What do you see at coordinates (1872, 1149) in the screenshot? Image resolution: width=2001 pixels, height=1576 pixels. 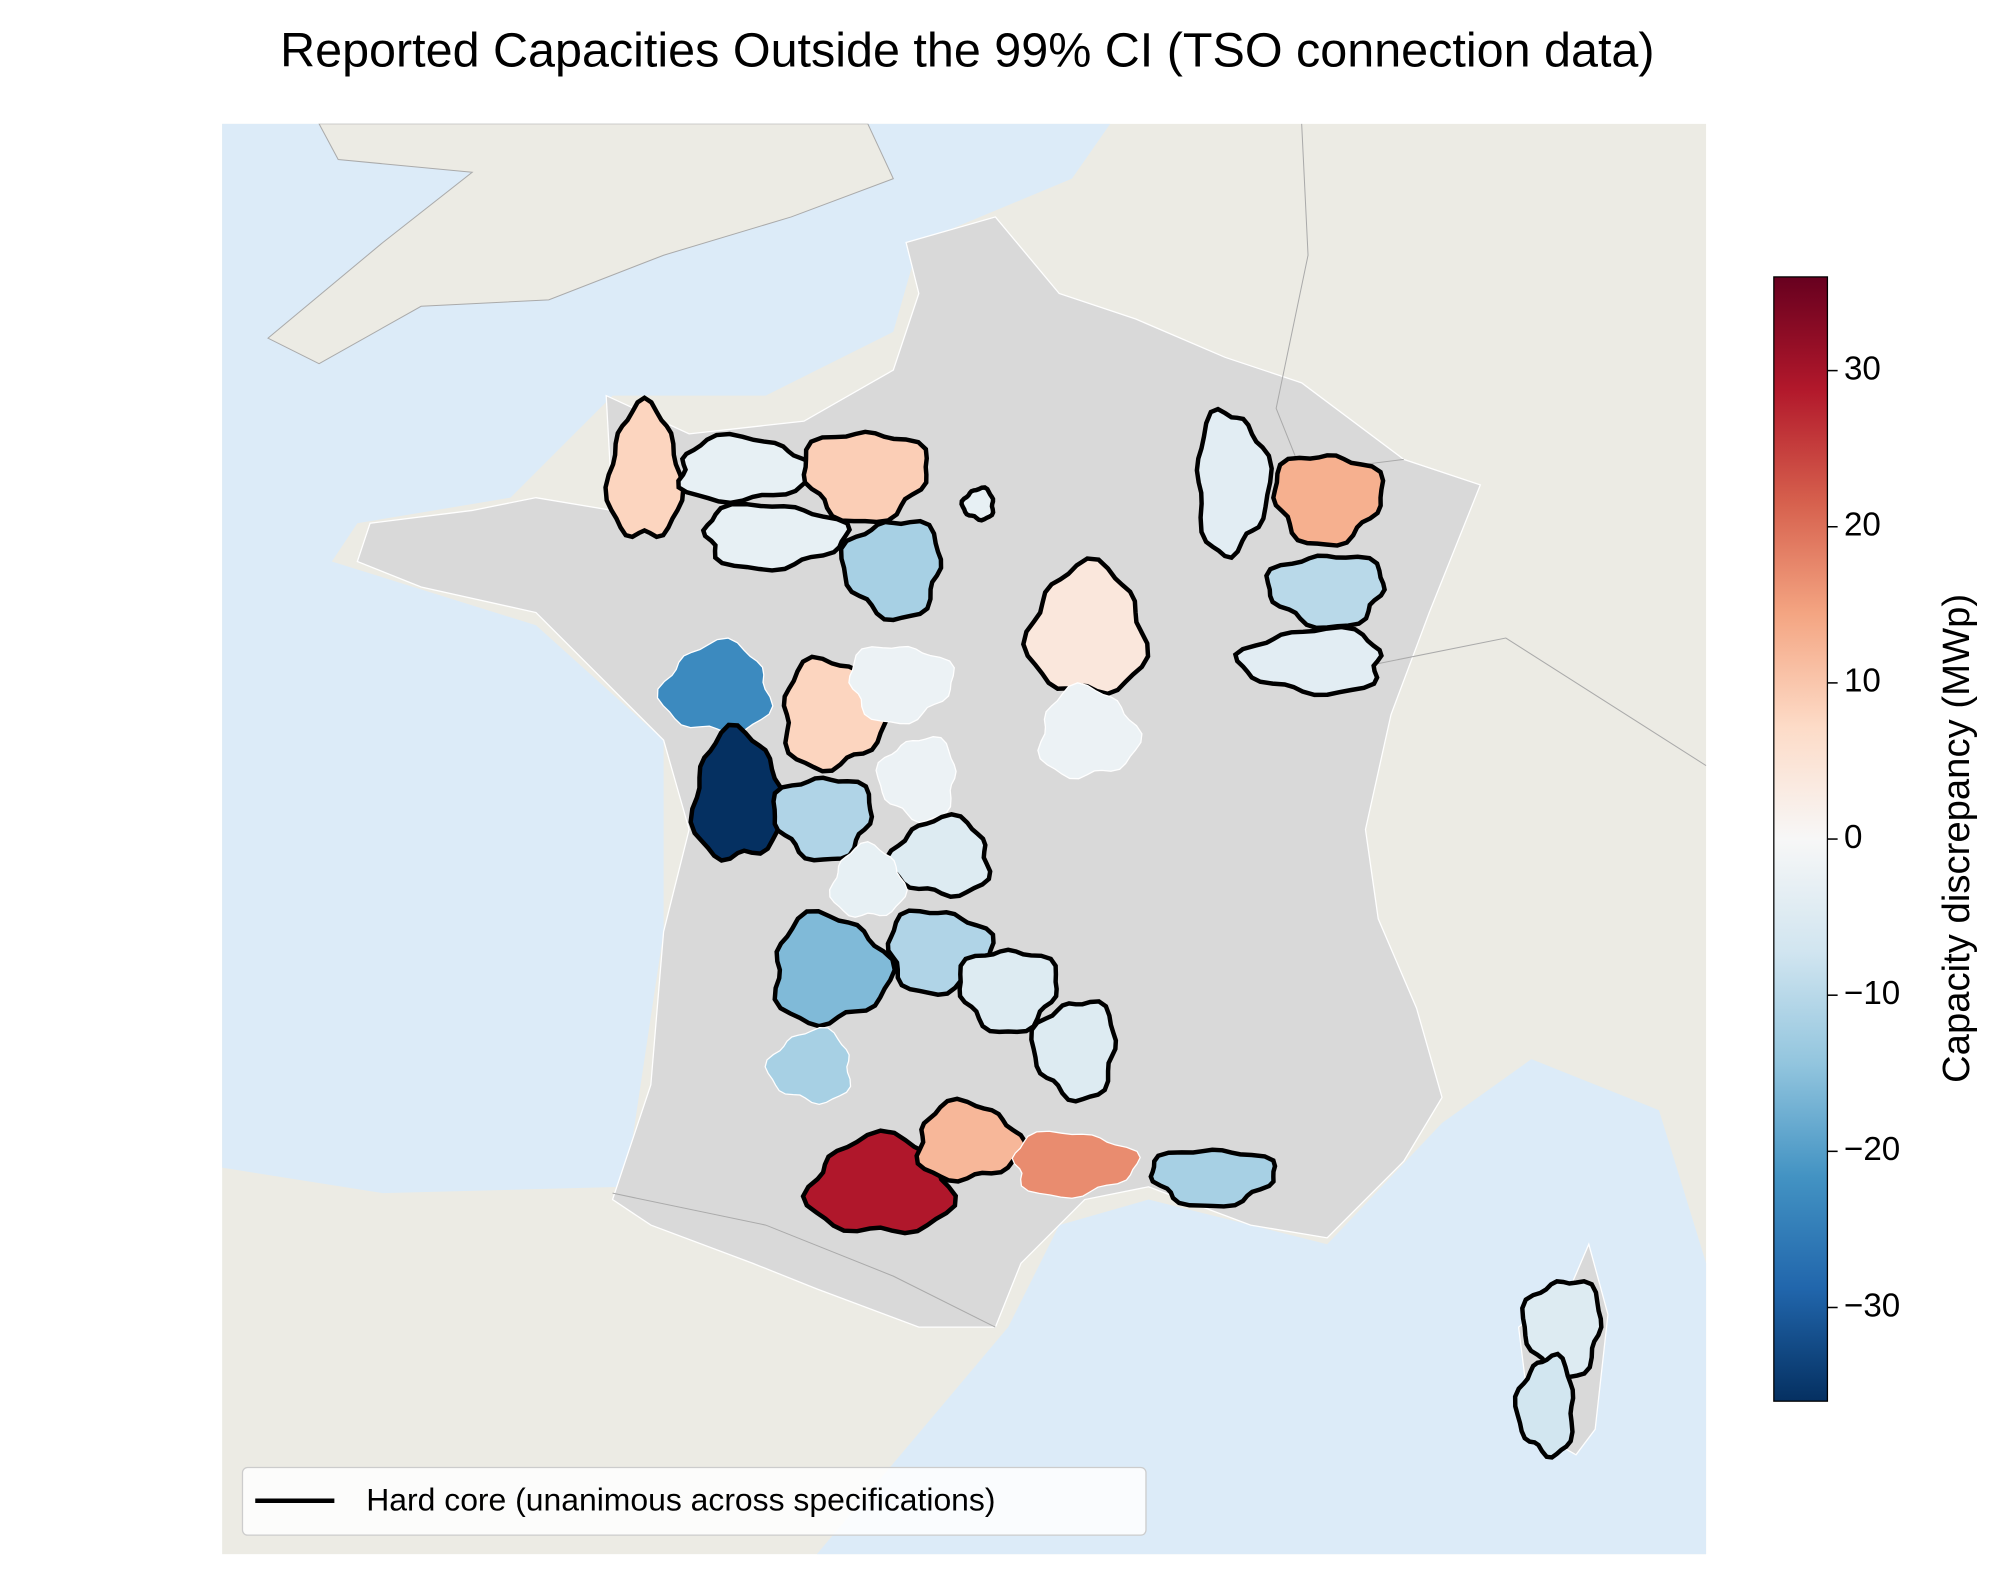 I see `colorbar-tick-label: −20` at bounding box center [1872, 1149].